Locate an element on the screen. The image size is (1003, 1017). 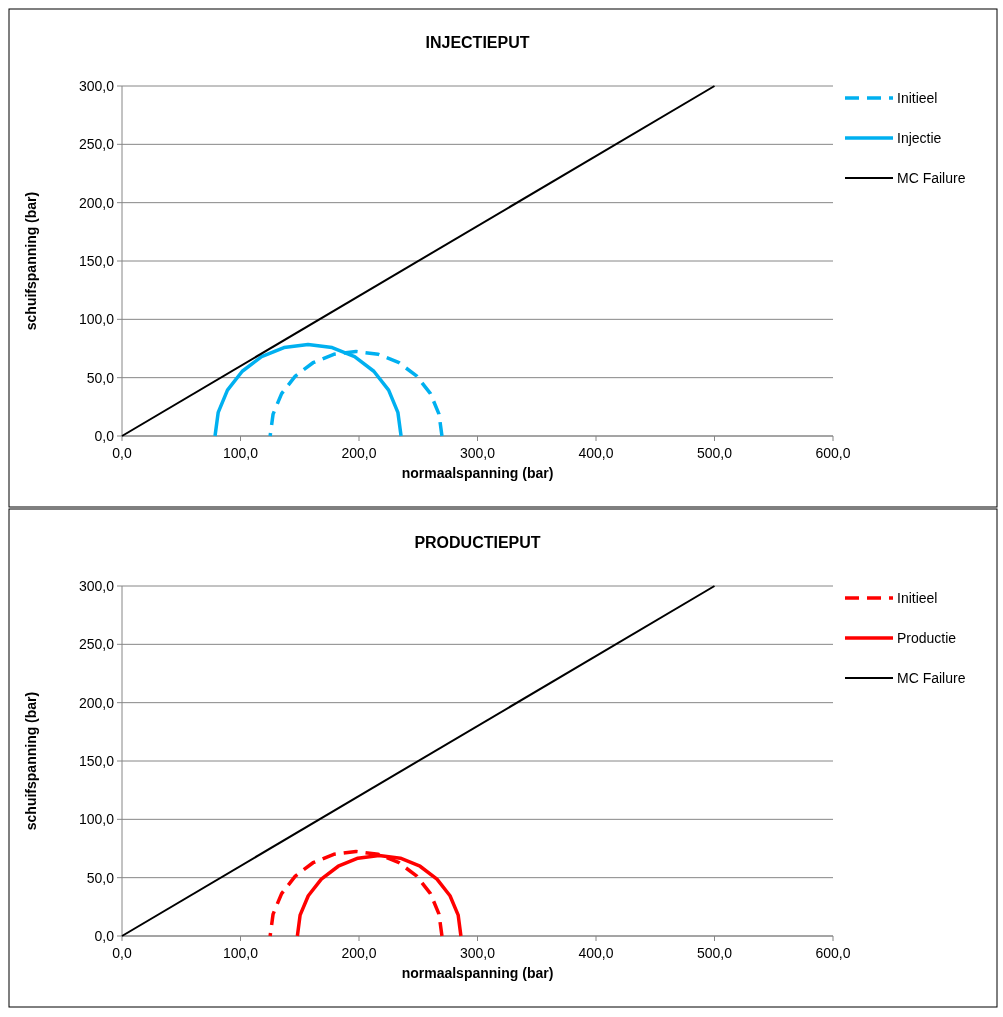
chart-title: PRODUCTIEPUT is located at coordinates (477, 542).